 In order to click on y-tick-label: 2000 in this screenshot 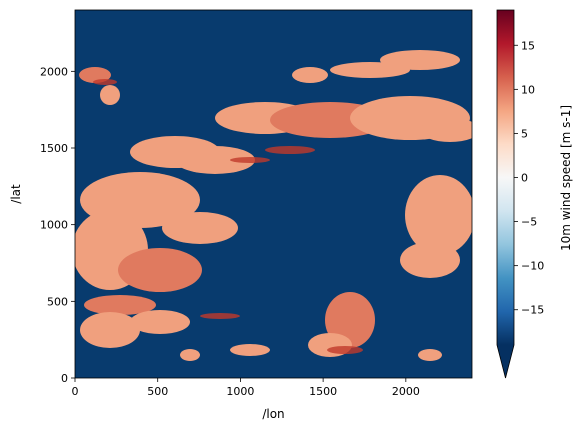, I will do `click(54, 71)`.